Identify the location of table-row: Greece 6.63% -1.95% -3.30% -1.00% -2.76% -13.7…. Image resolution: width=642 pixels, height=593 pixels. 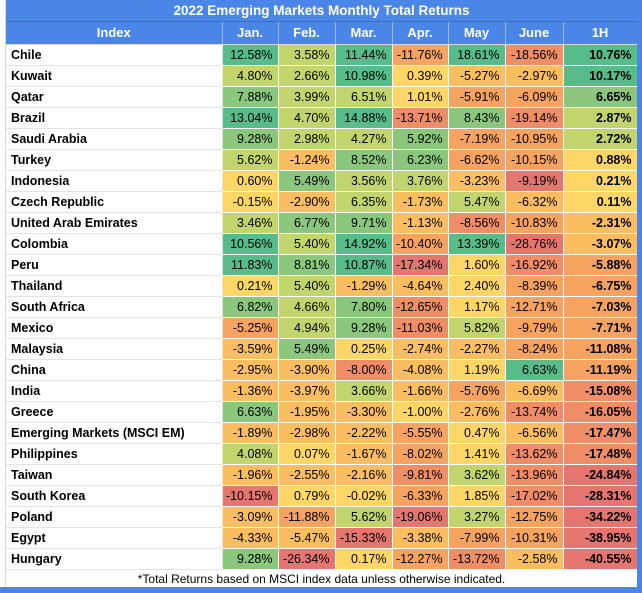
(322, 412).